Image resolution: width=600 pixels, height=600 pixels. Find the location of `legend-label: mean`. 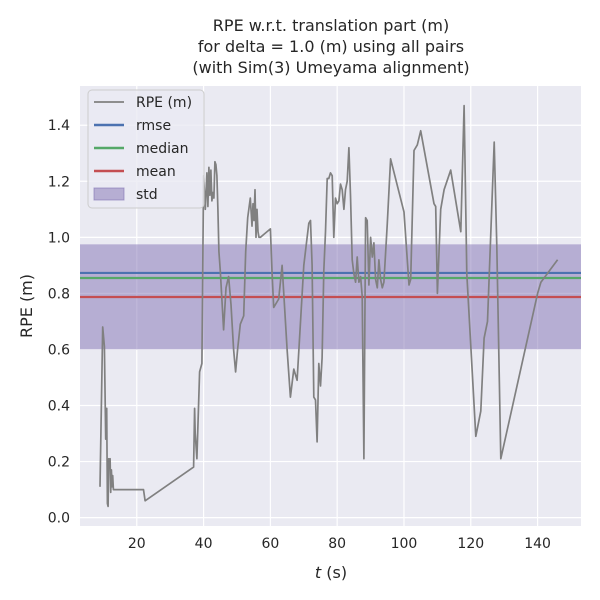

legend-label: mean is located at coordinates (156, 172).